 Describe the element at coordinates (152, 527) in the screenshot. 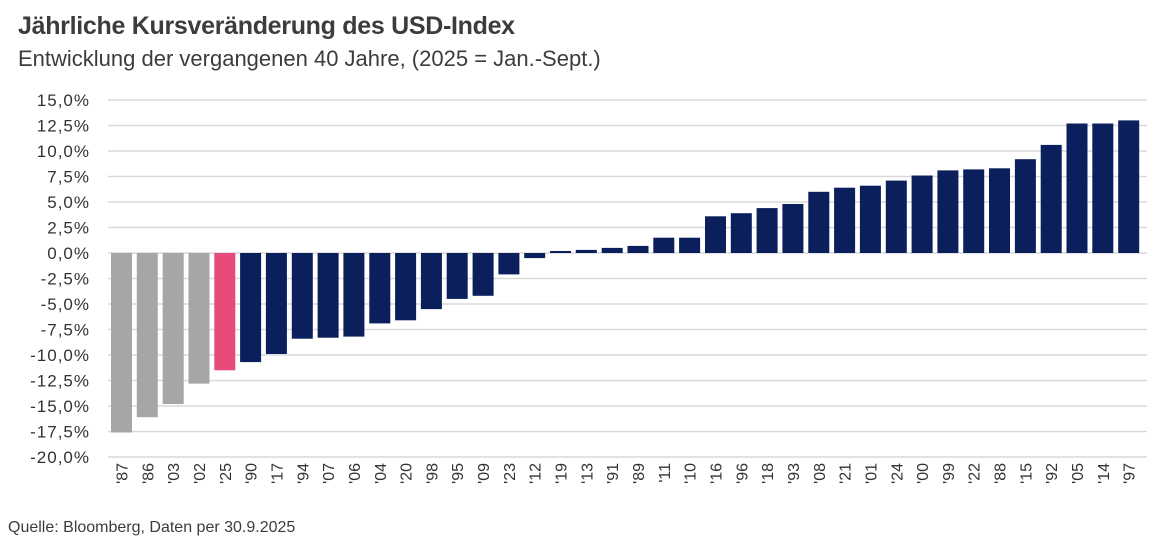

I see `source-note: Quelle: Bloomberg, Daten per 30.9.2025` at that location.